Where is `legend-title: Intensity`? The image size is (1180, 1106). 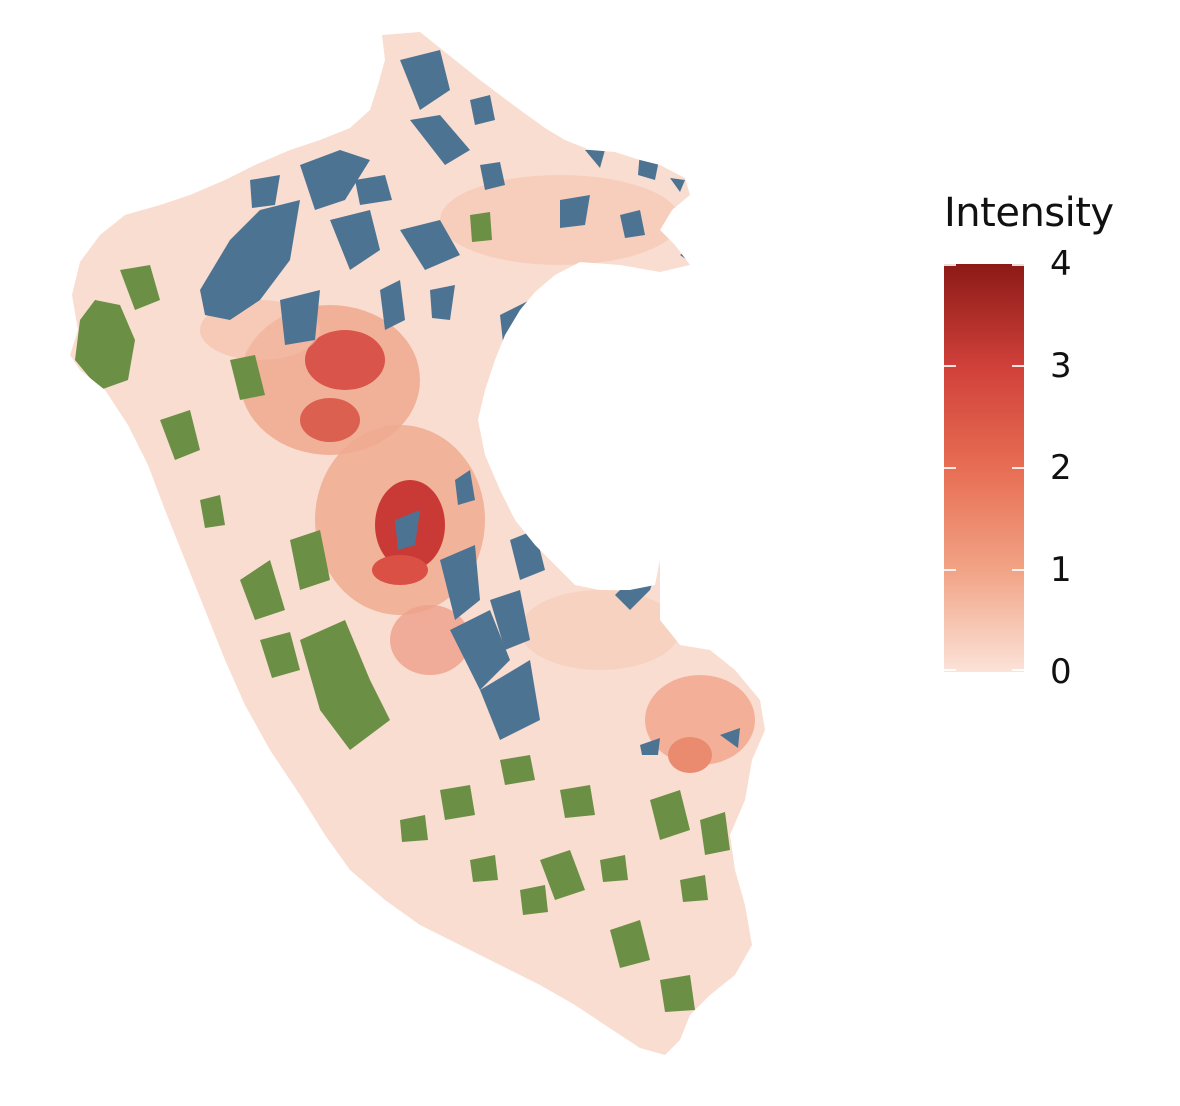
legend-title: Intensity is located at coordinates (1029, 213).